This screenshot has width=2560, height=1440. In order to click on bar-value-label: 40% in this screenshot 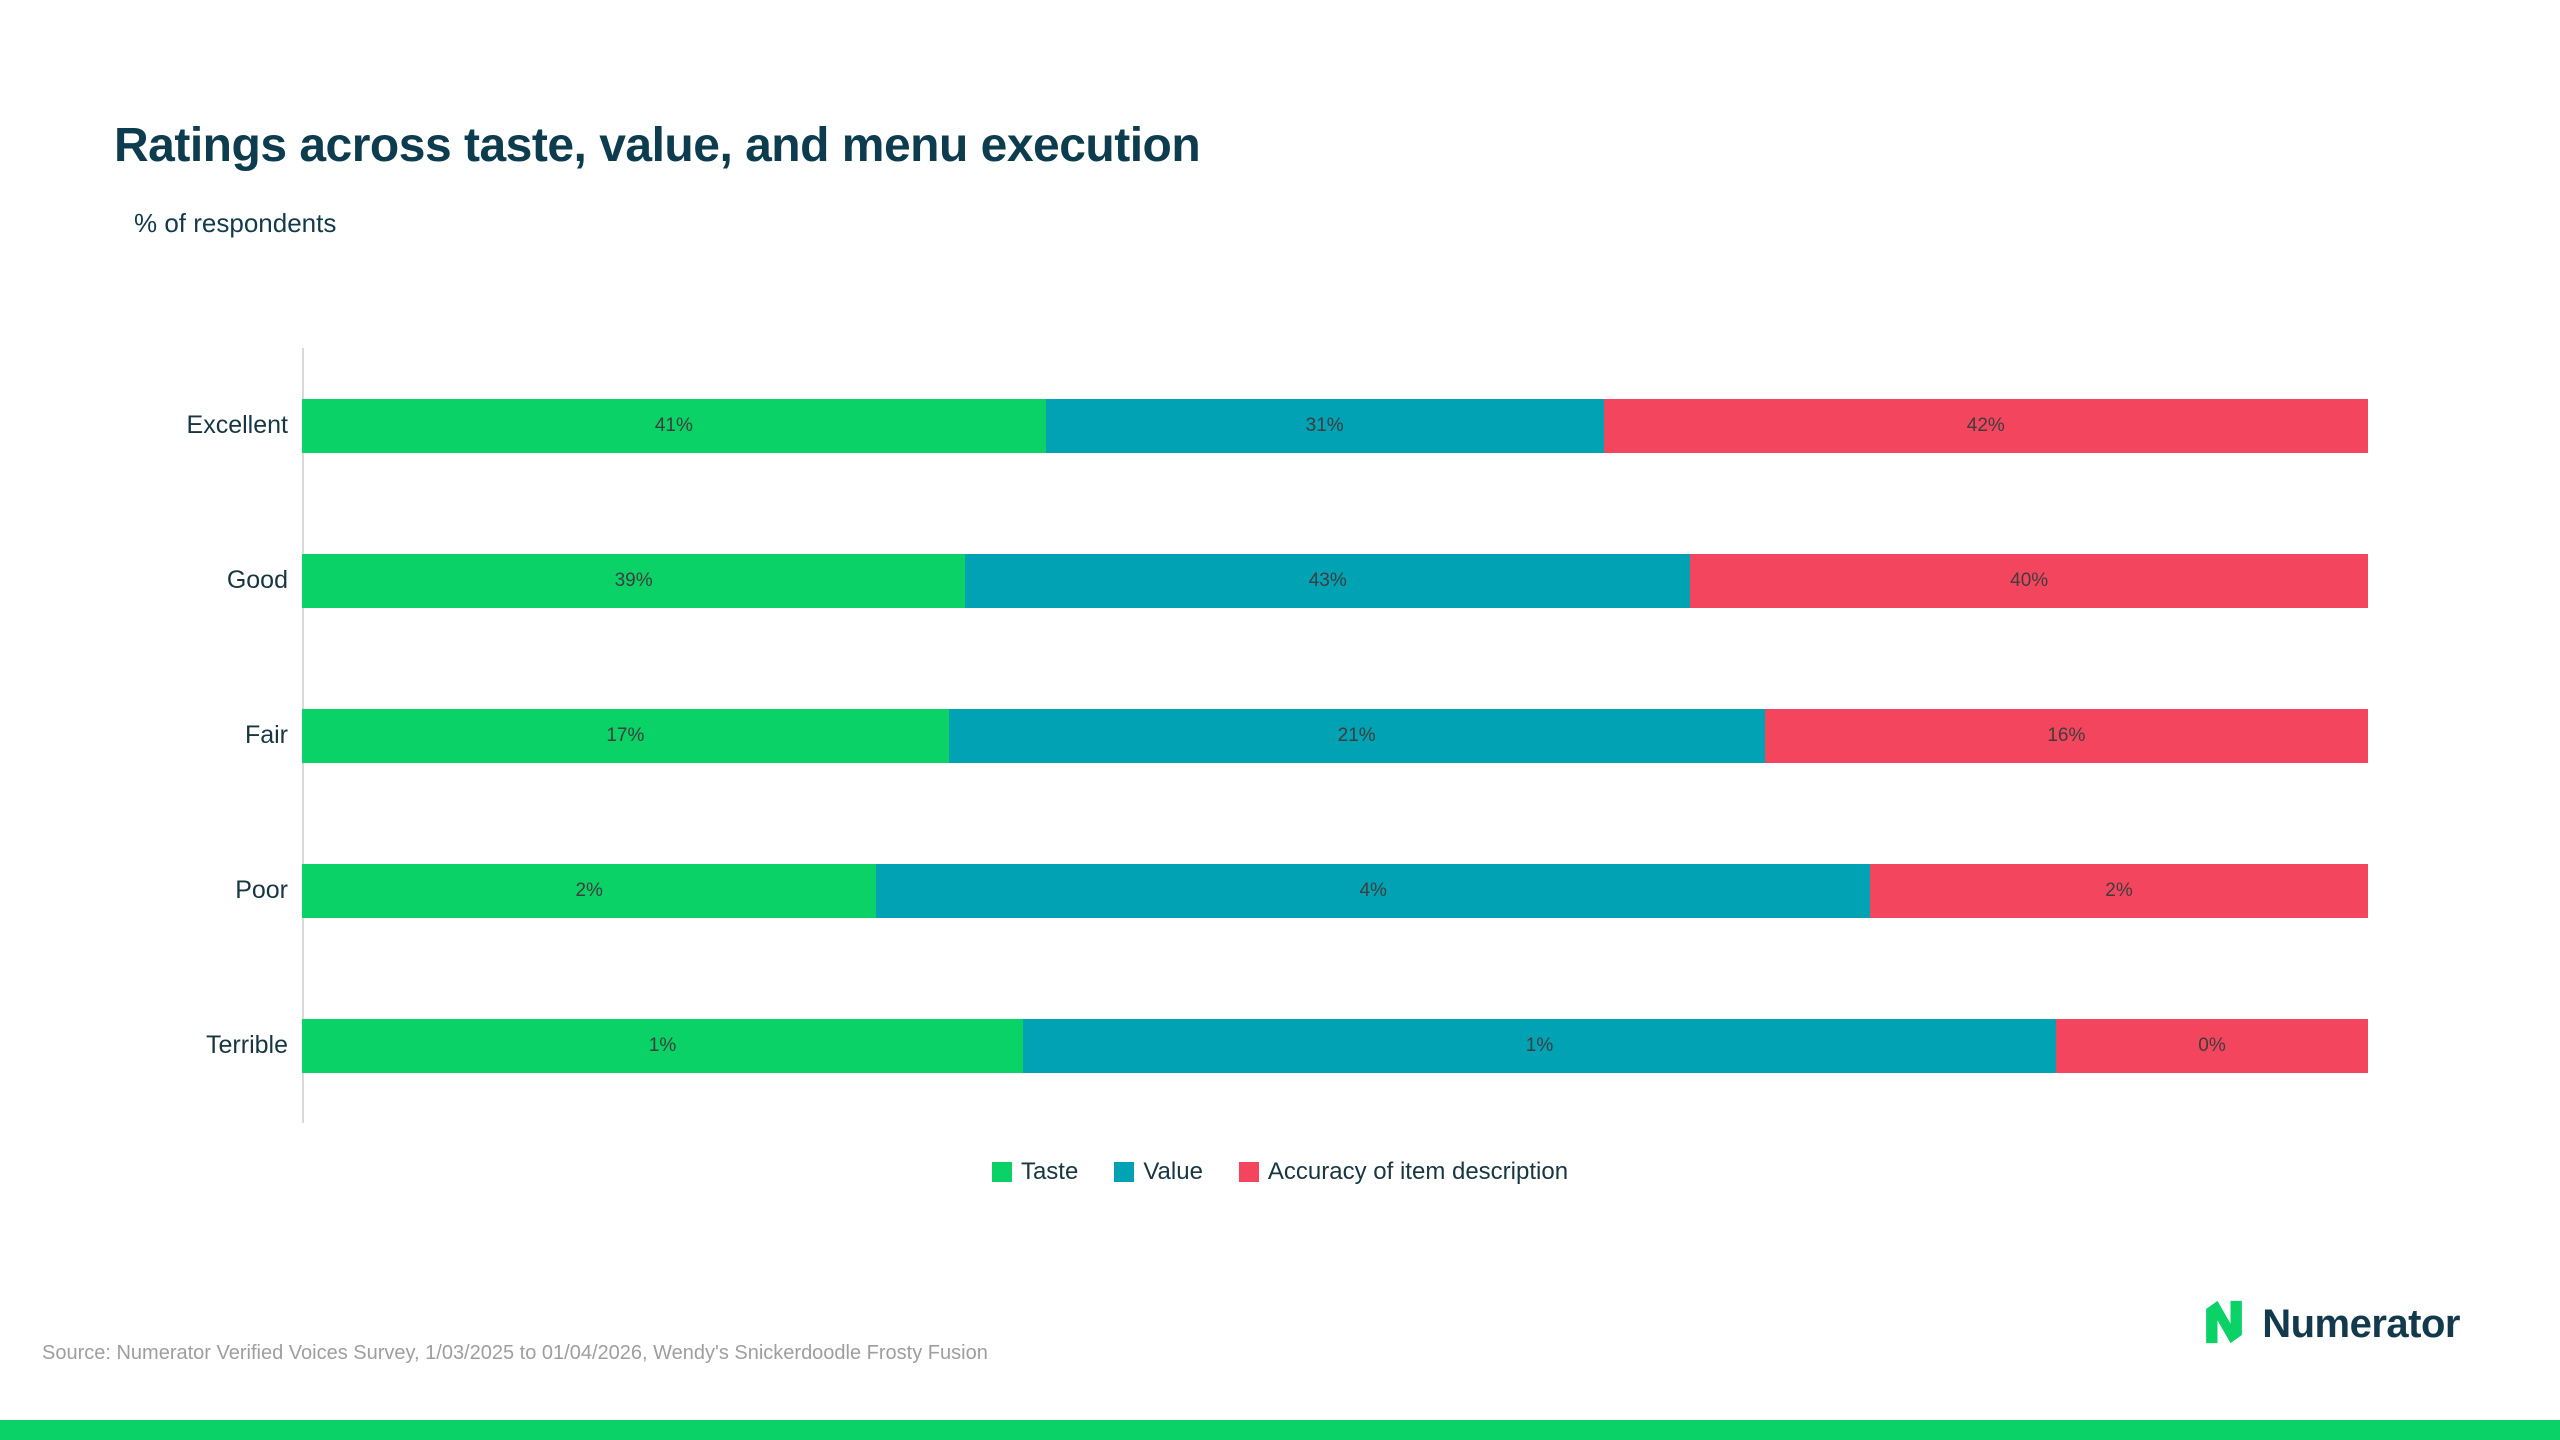, I will do `click(2029, 580)`.